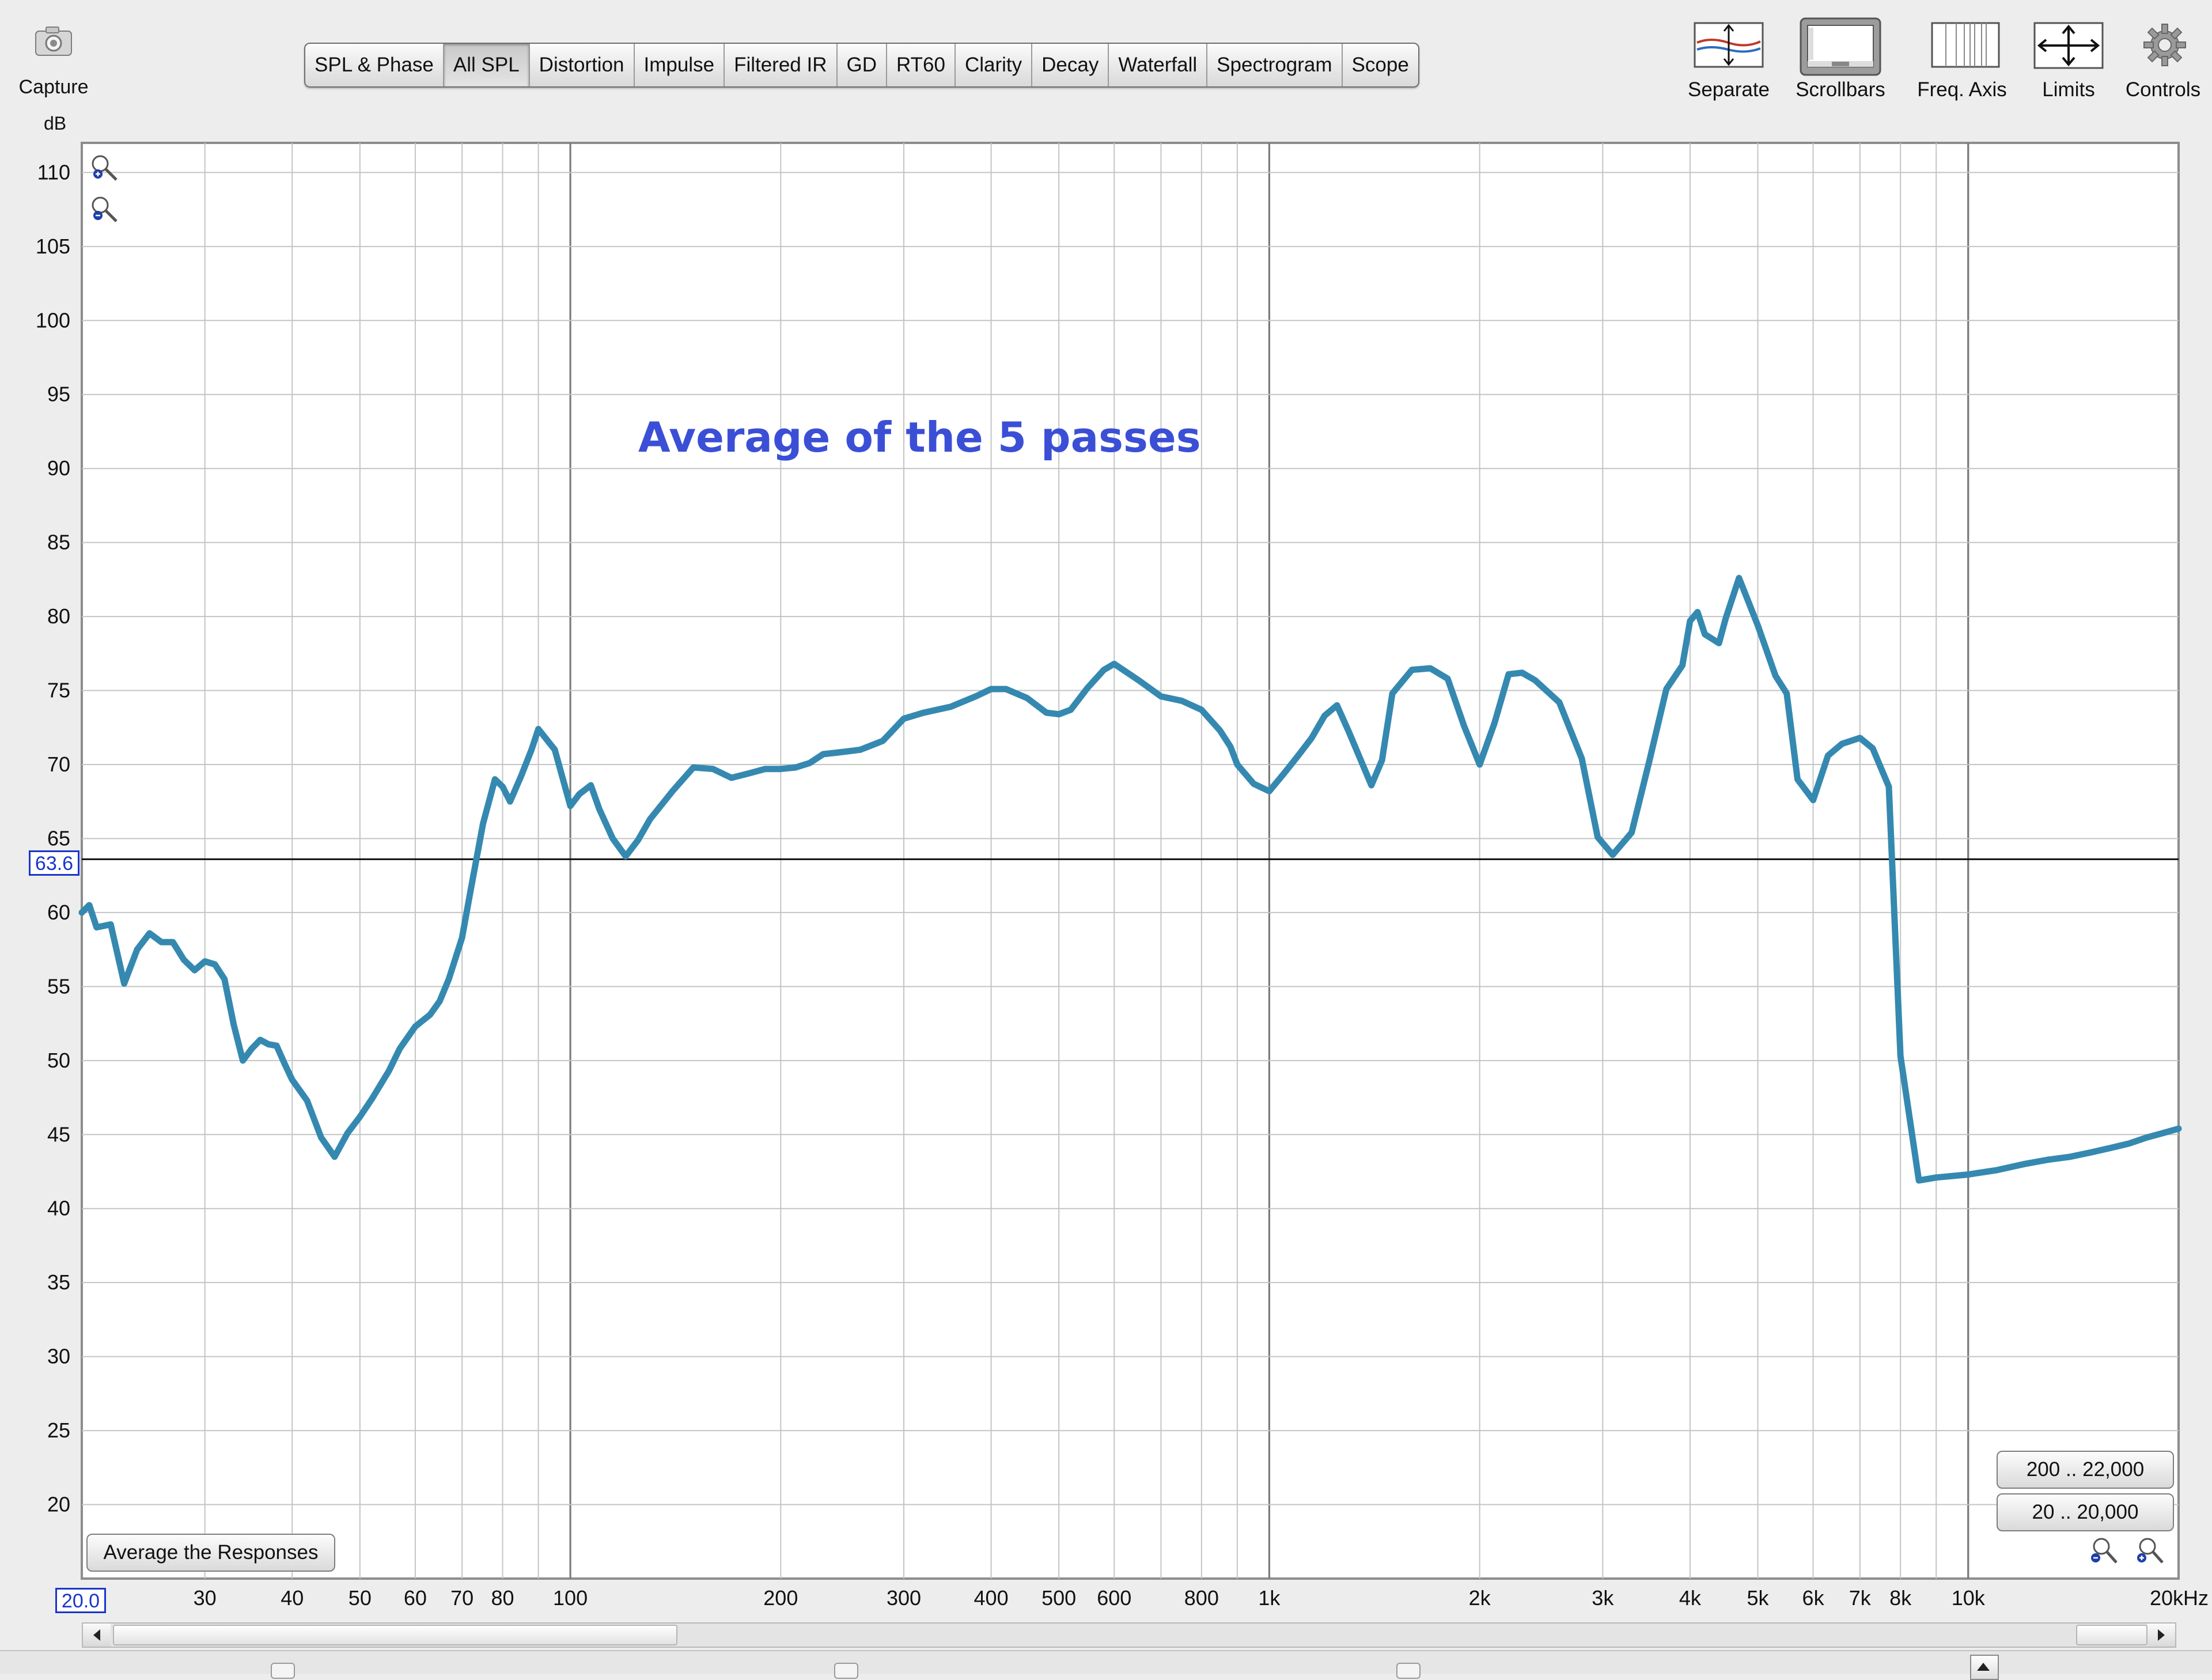 This screenshot has height=1680, width=2212. Describe the element at coordinates (53, 87) in the screenshot. I see `capture-label: Capture` at that location.